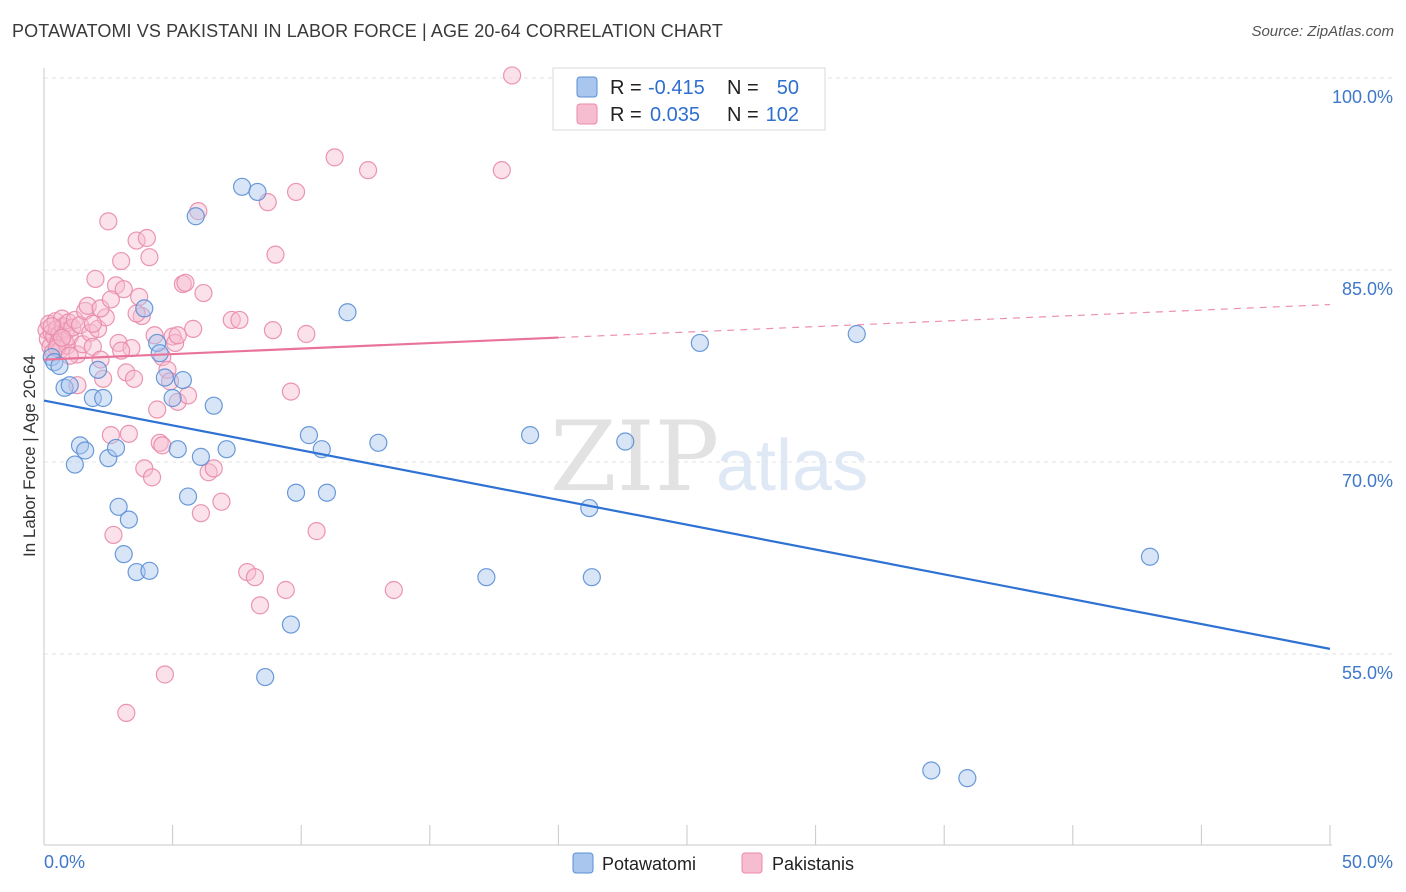  What do you see at coordinates (752, 863) in the screenshot?
I see `bottom-legend-swatch-pakistanis` at bounding box center [752, 863].